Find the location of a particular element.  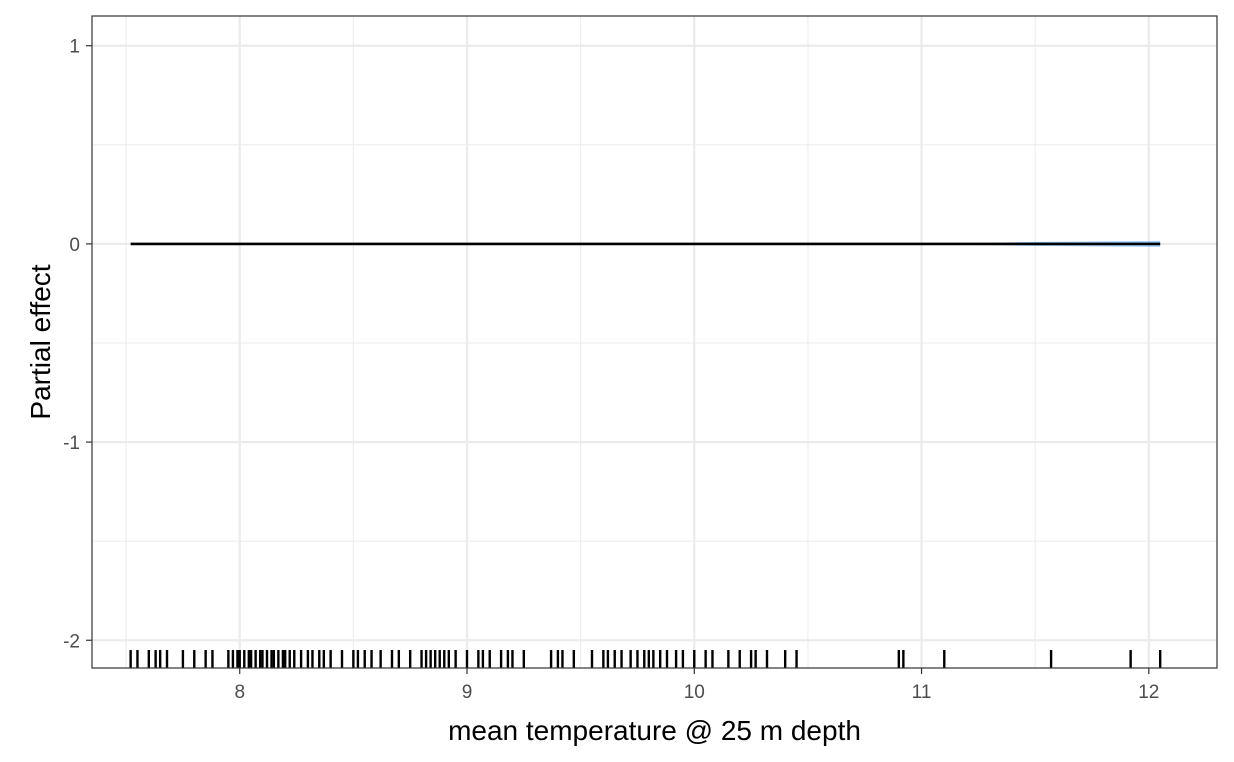

x-tick-label: 12 is located at coordinates (1148, 692).